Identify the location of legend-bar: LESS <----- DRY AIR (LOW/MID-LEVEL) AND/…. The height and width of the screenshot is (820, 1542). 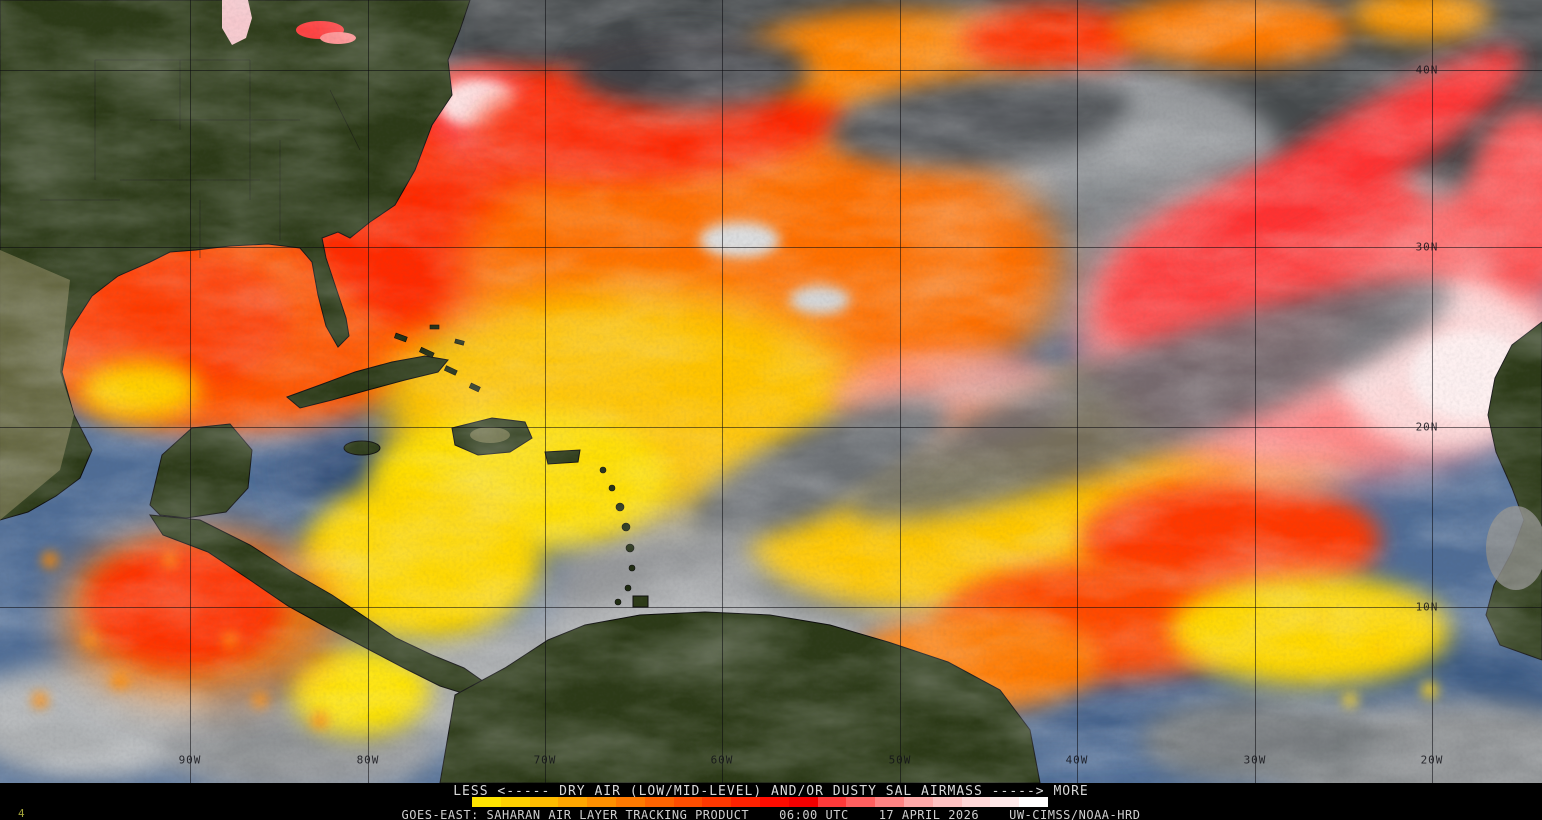
(771, 801).